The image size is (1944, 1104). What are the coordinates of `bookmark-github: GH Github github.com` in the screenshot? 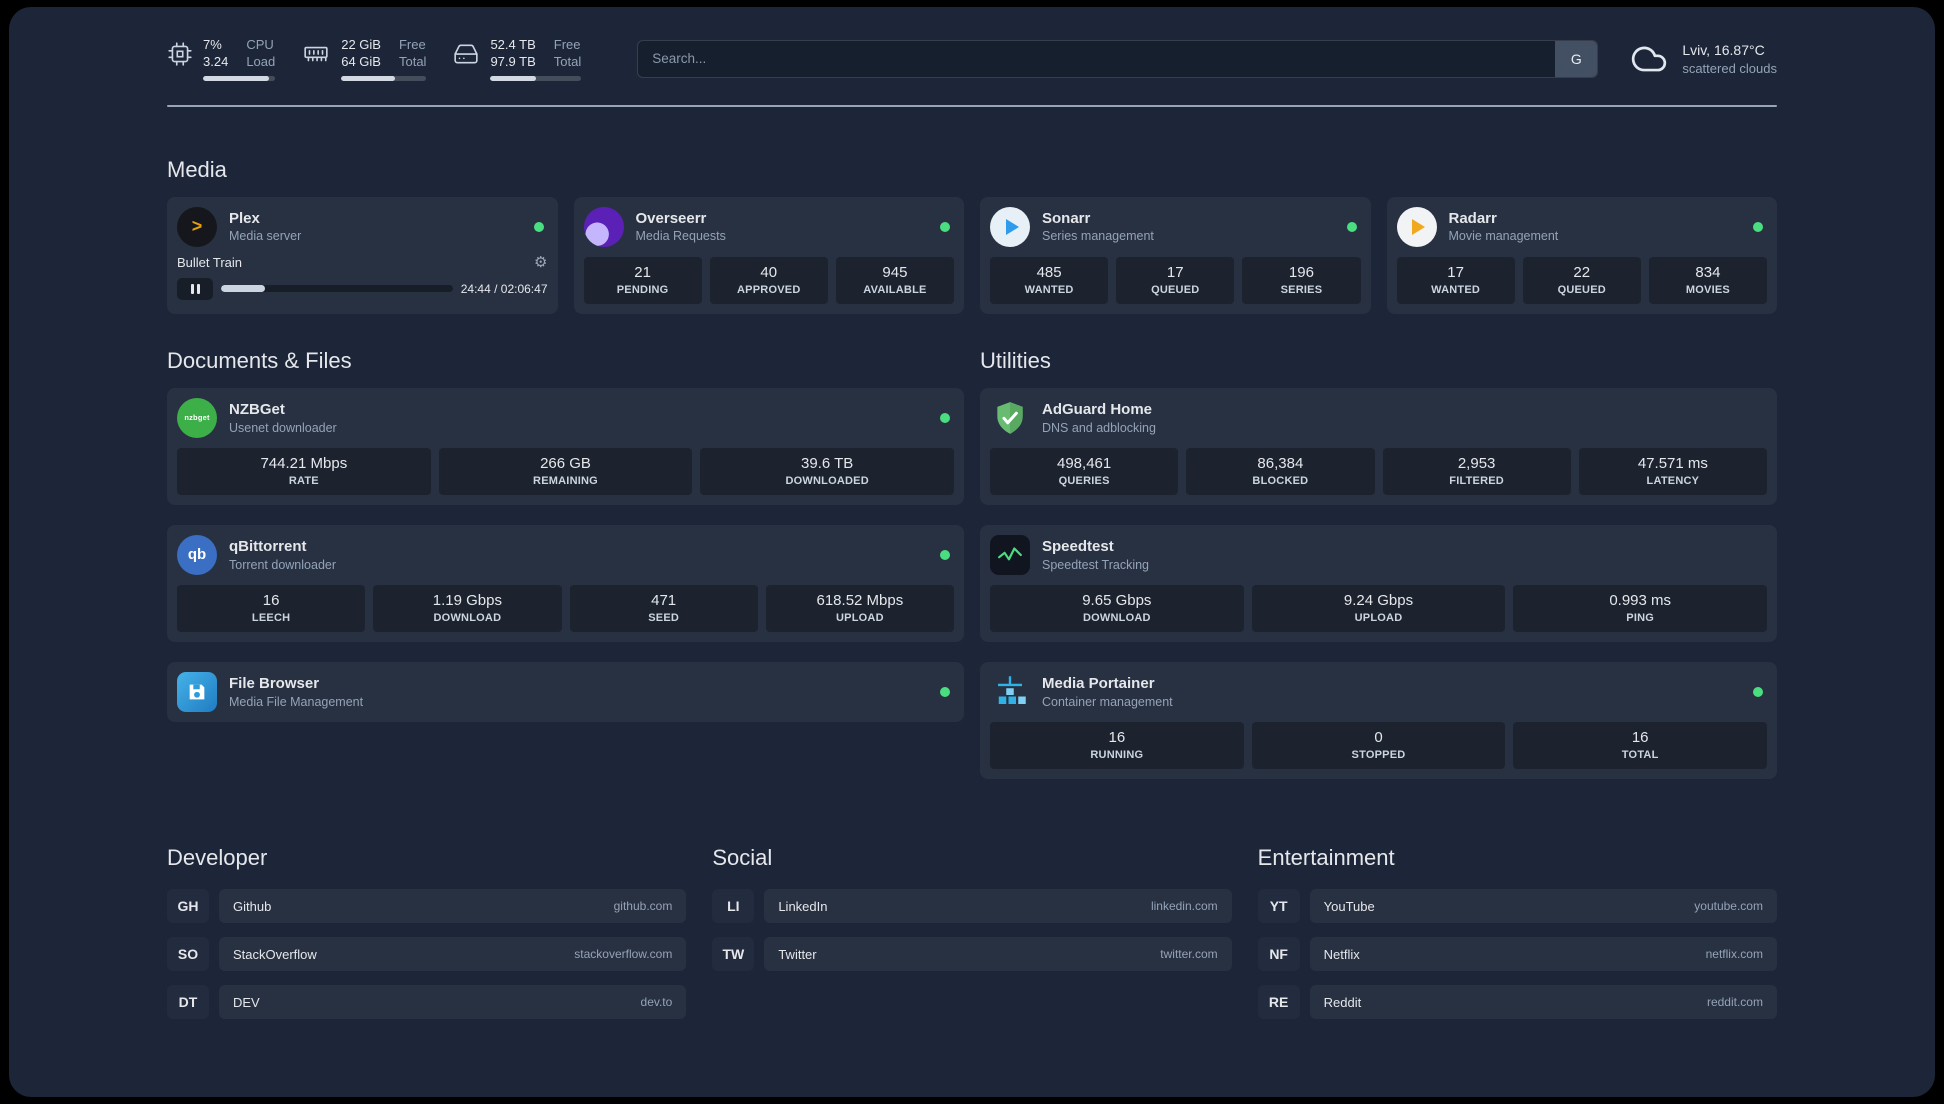 It's located at (427, 906).